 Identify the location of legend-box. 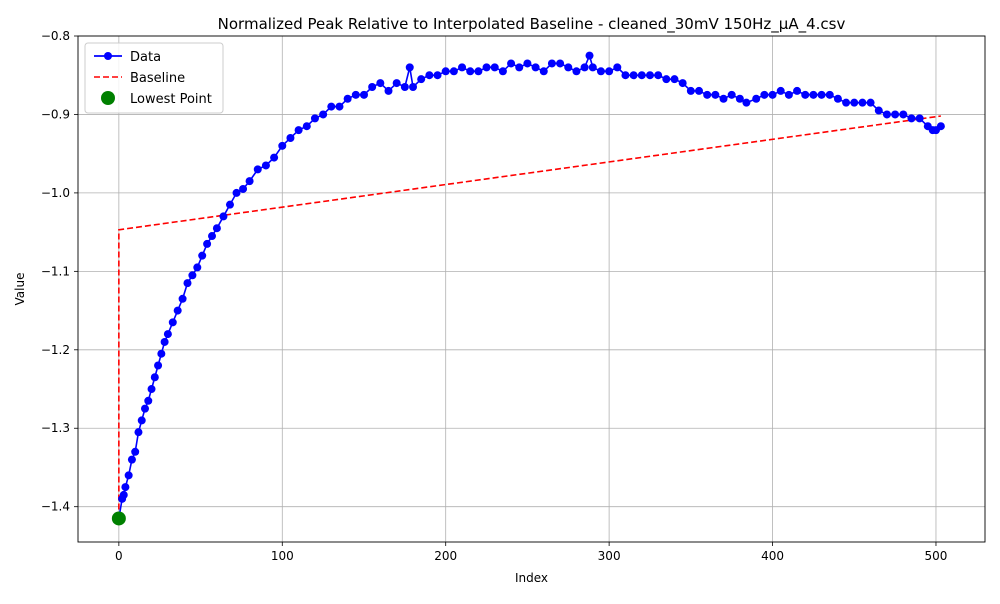
(154, 78).